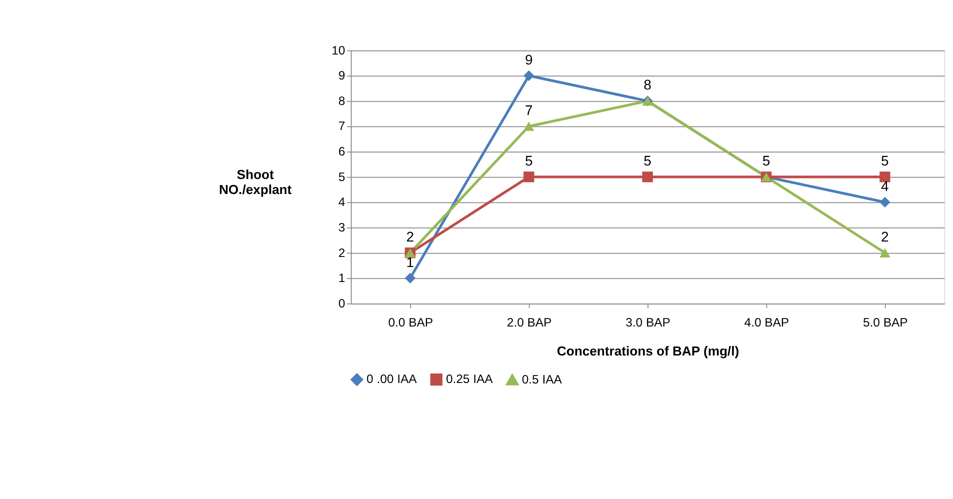 The width and height of the screenshot is (953, 499). I want to click on legend-label: 0 .00 IAA, so click(392, 379).